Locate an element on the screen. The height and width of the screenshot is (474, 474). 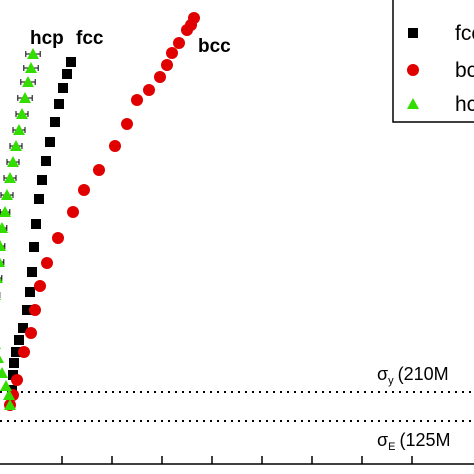
annotation-bcc: bcc is located at coordinates (214, 46).